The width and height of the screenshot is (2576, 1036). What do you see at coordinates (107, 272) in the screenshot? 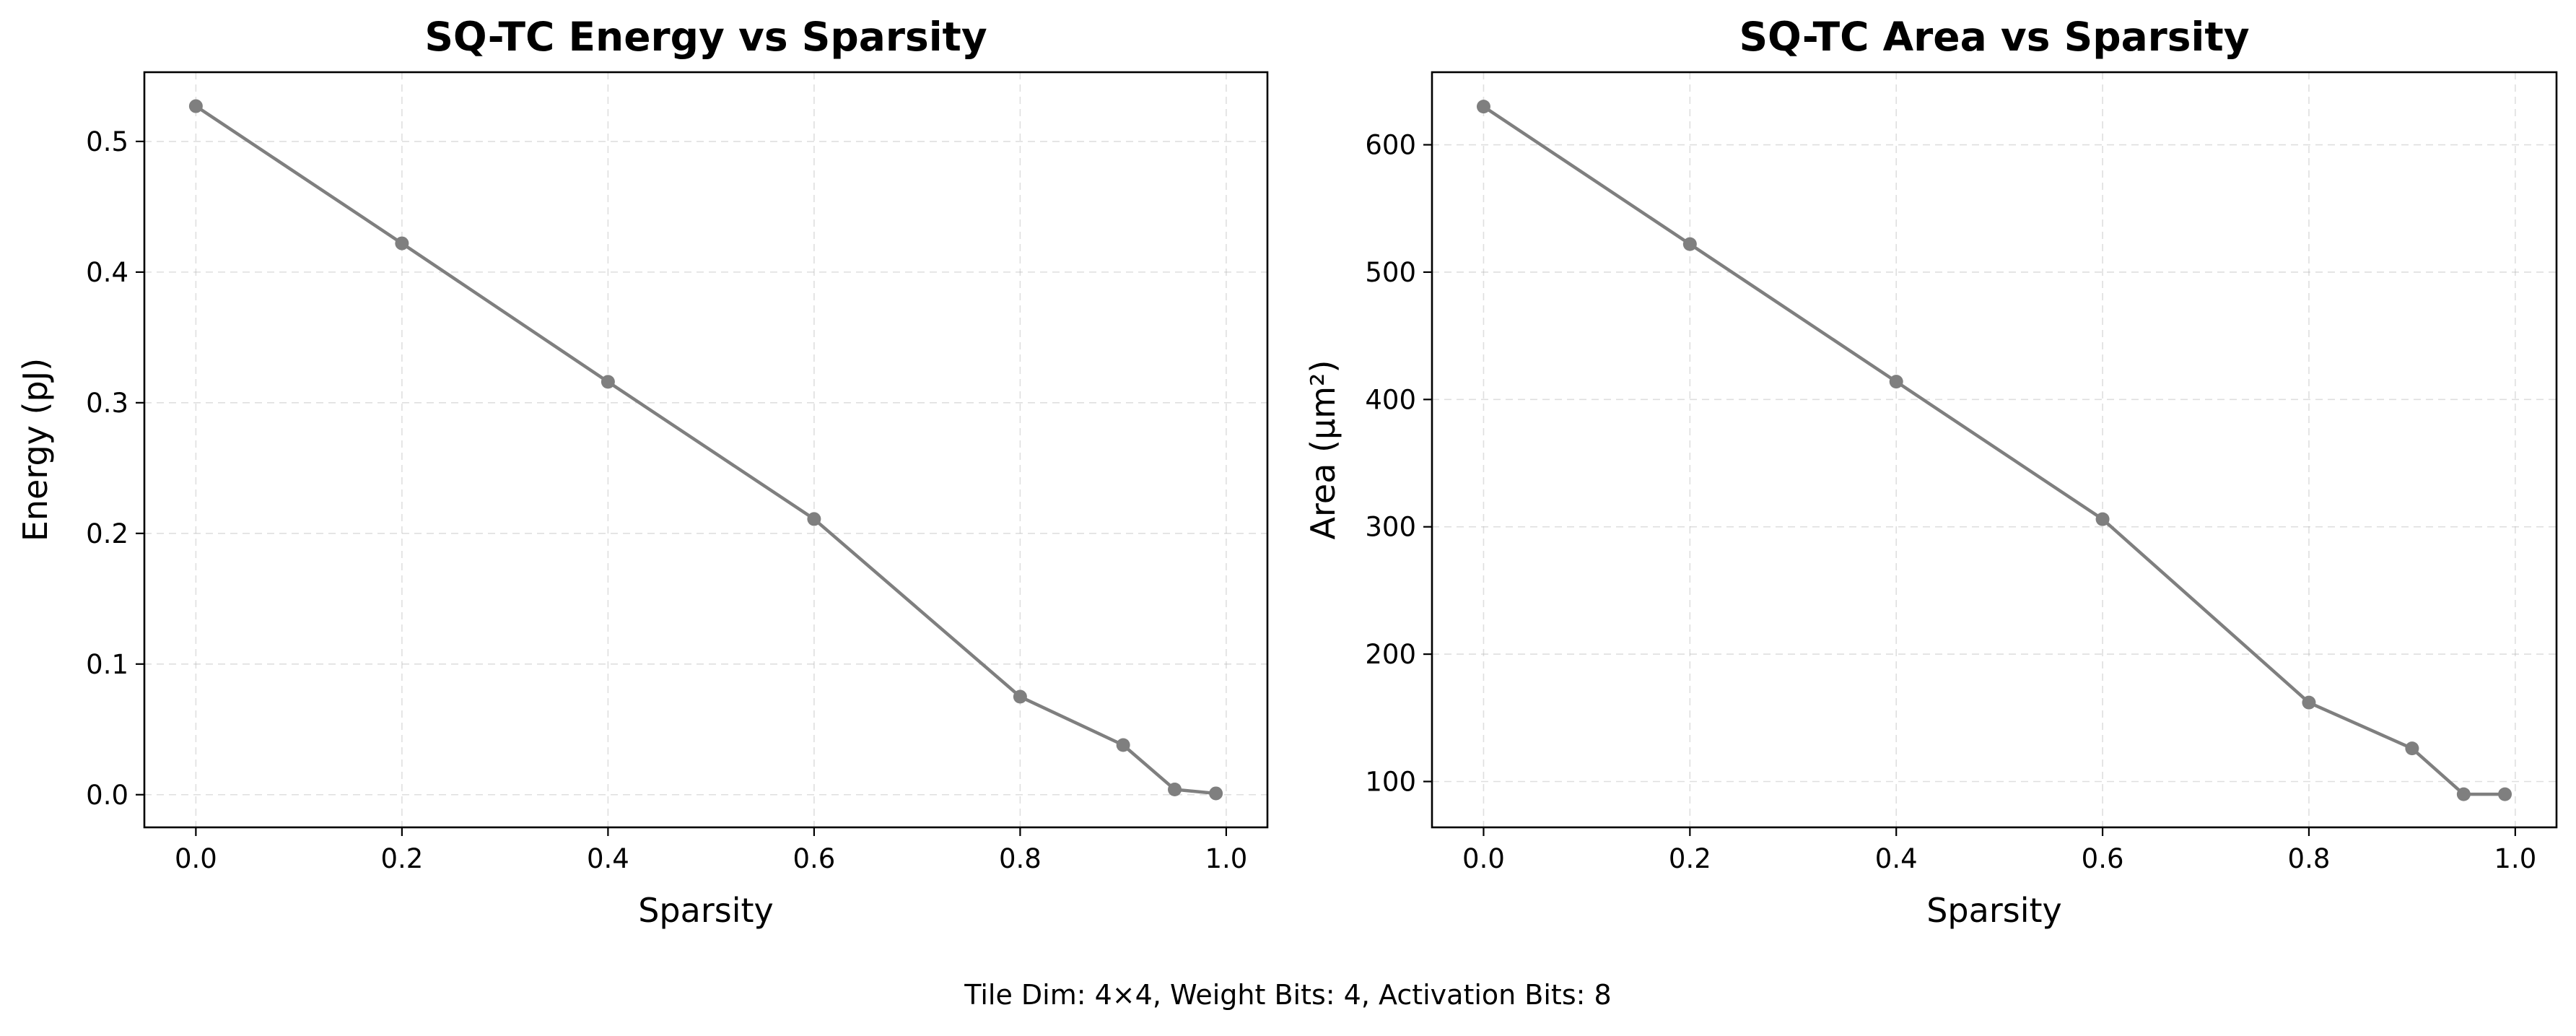
I see `y-tick-label: 0.4` at bounding box center [107, 272].